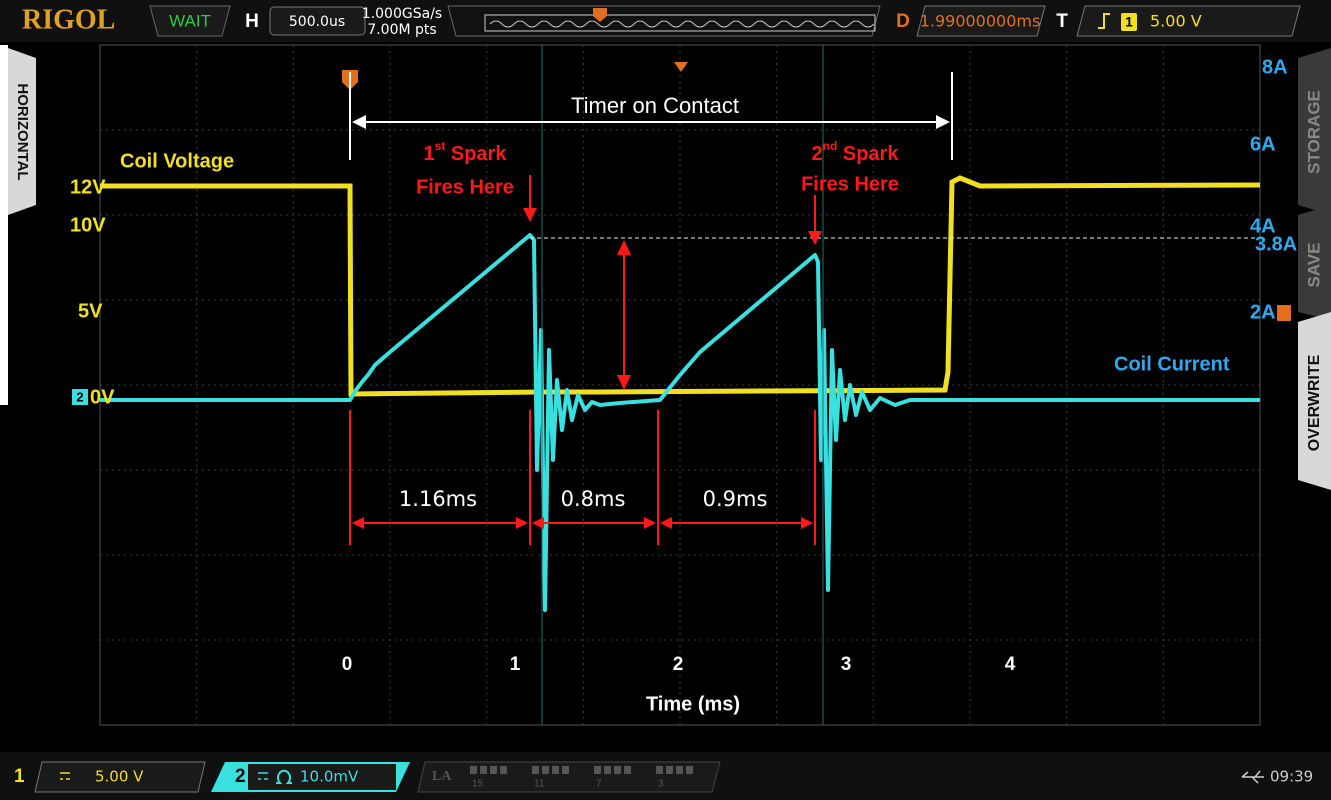 The height and width of the screenshot is (800, 1331). Describe the element at coordinates (1104, 21) in the screenshot. I see `trigger-edge-icon` at that location.